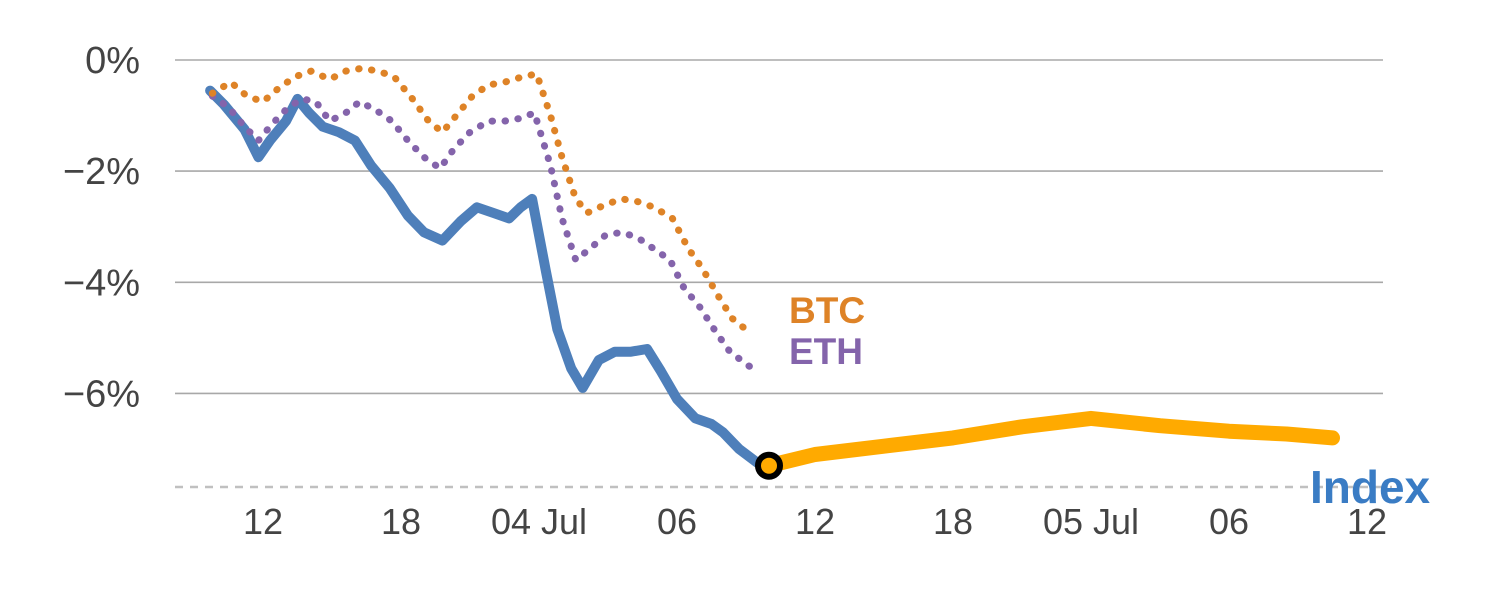  What do you see at coordinates (769, 465) in the screenshot?
I see `current-point-marker` at bounding box center [769, 465].